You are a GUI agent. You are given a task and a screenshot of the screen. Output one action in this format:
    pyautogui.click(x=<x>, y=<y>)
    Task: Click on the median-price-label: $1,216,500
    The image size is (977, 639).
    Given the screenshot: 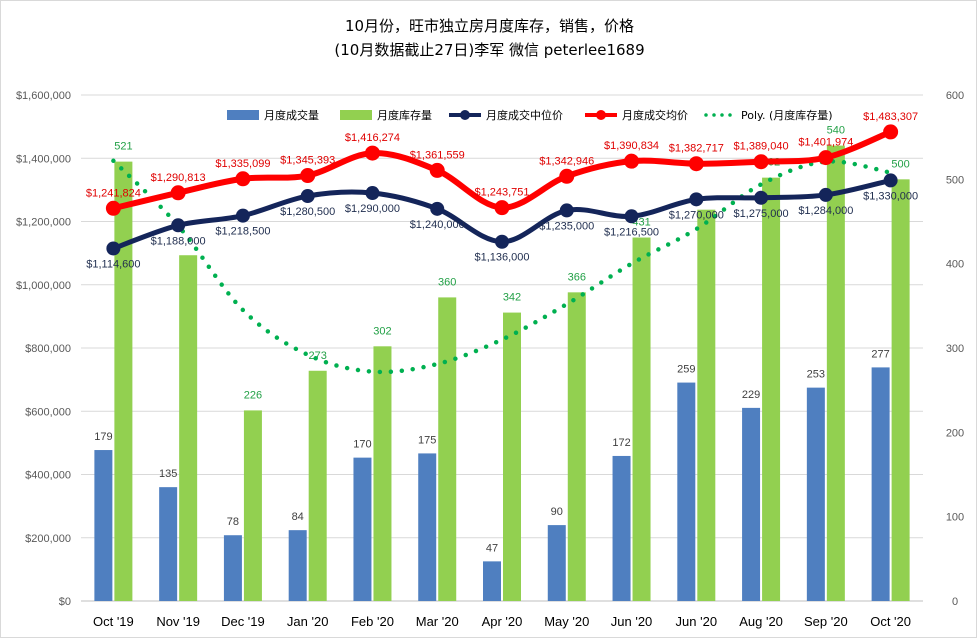 What is the action you would take?
    pyautogui.click(x=631, y=232)
    